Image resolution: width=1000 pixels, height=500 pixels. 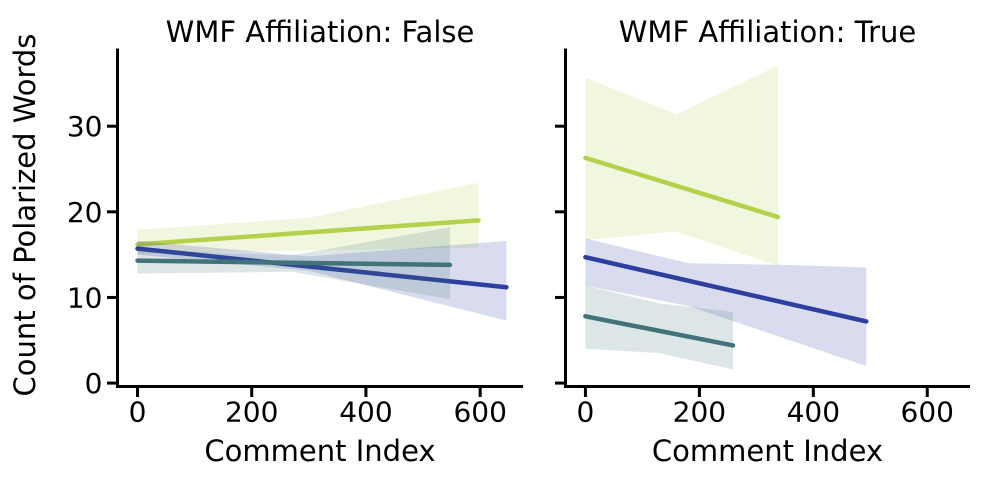 I want to click on y-tick-label: 30, so click(x=85, y=126).